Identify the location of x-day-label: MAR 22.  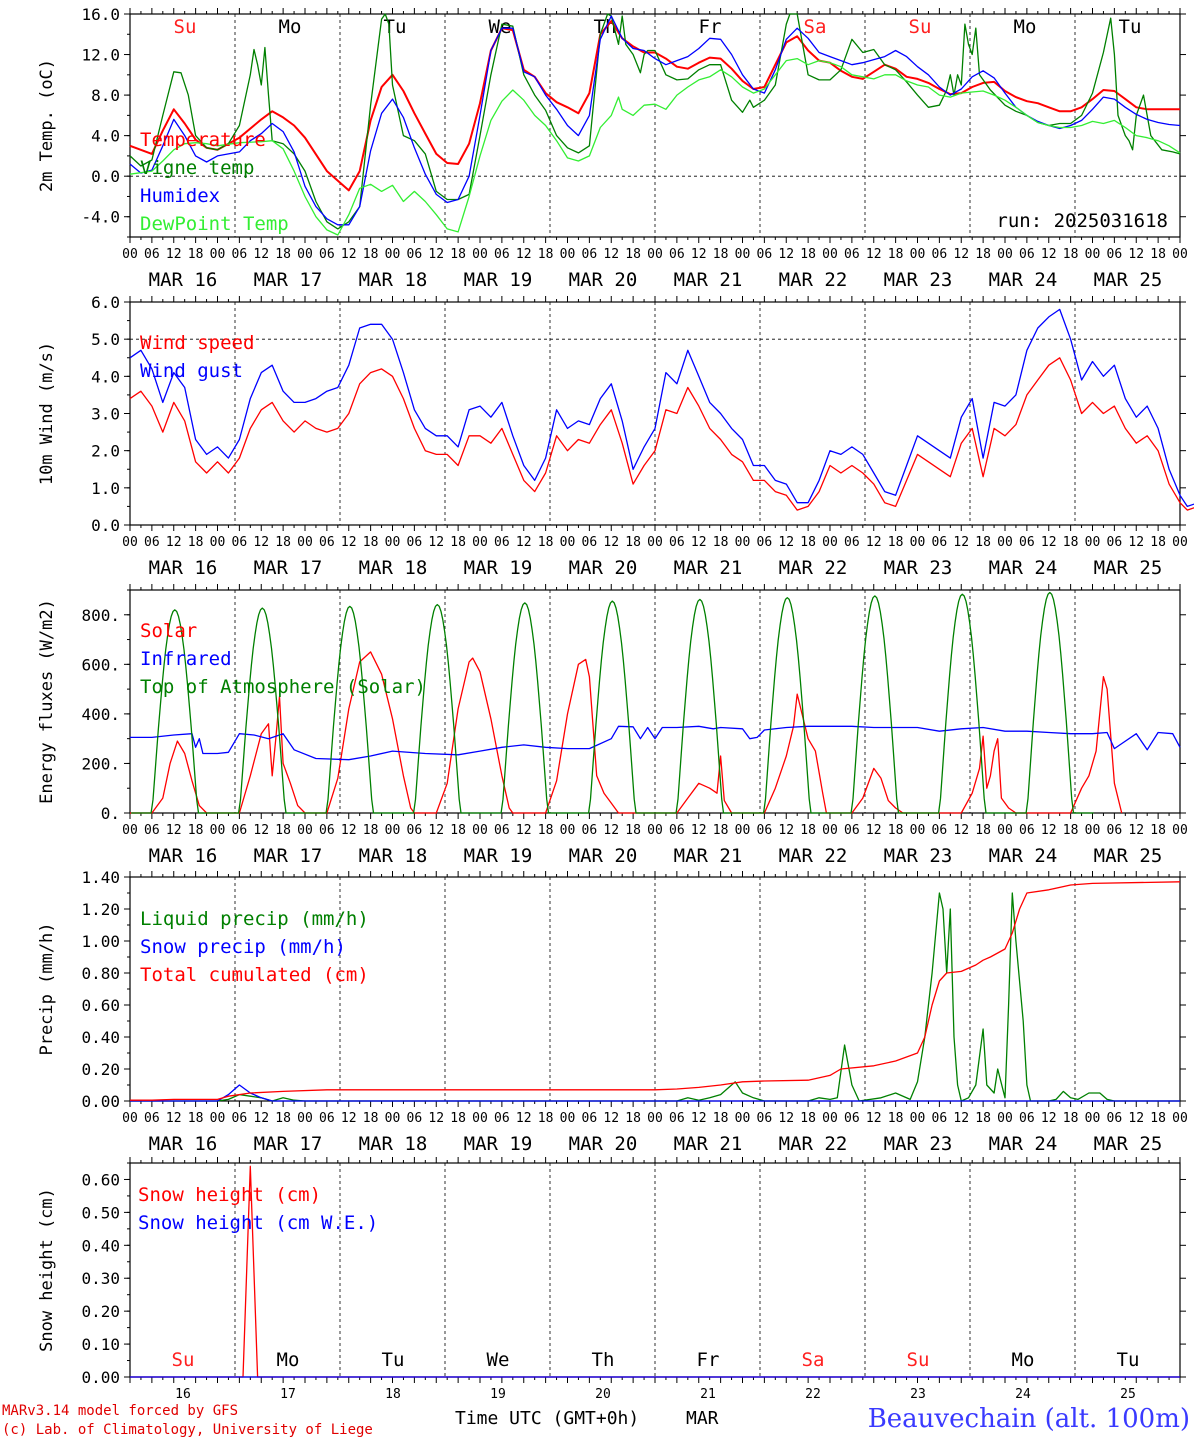
(813, 568).